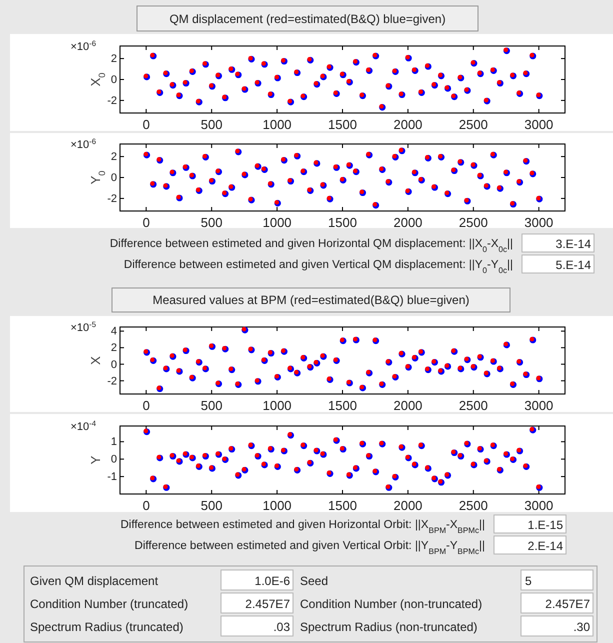 The height and width of the screenshot is (643, 613). What do you see at coordinates (314, 581) in the screenshot?
I see `text: Seed` at bounding box center [314, 581].